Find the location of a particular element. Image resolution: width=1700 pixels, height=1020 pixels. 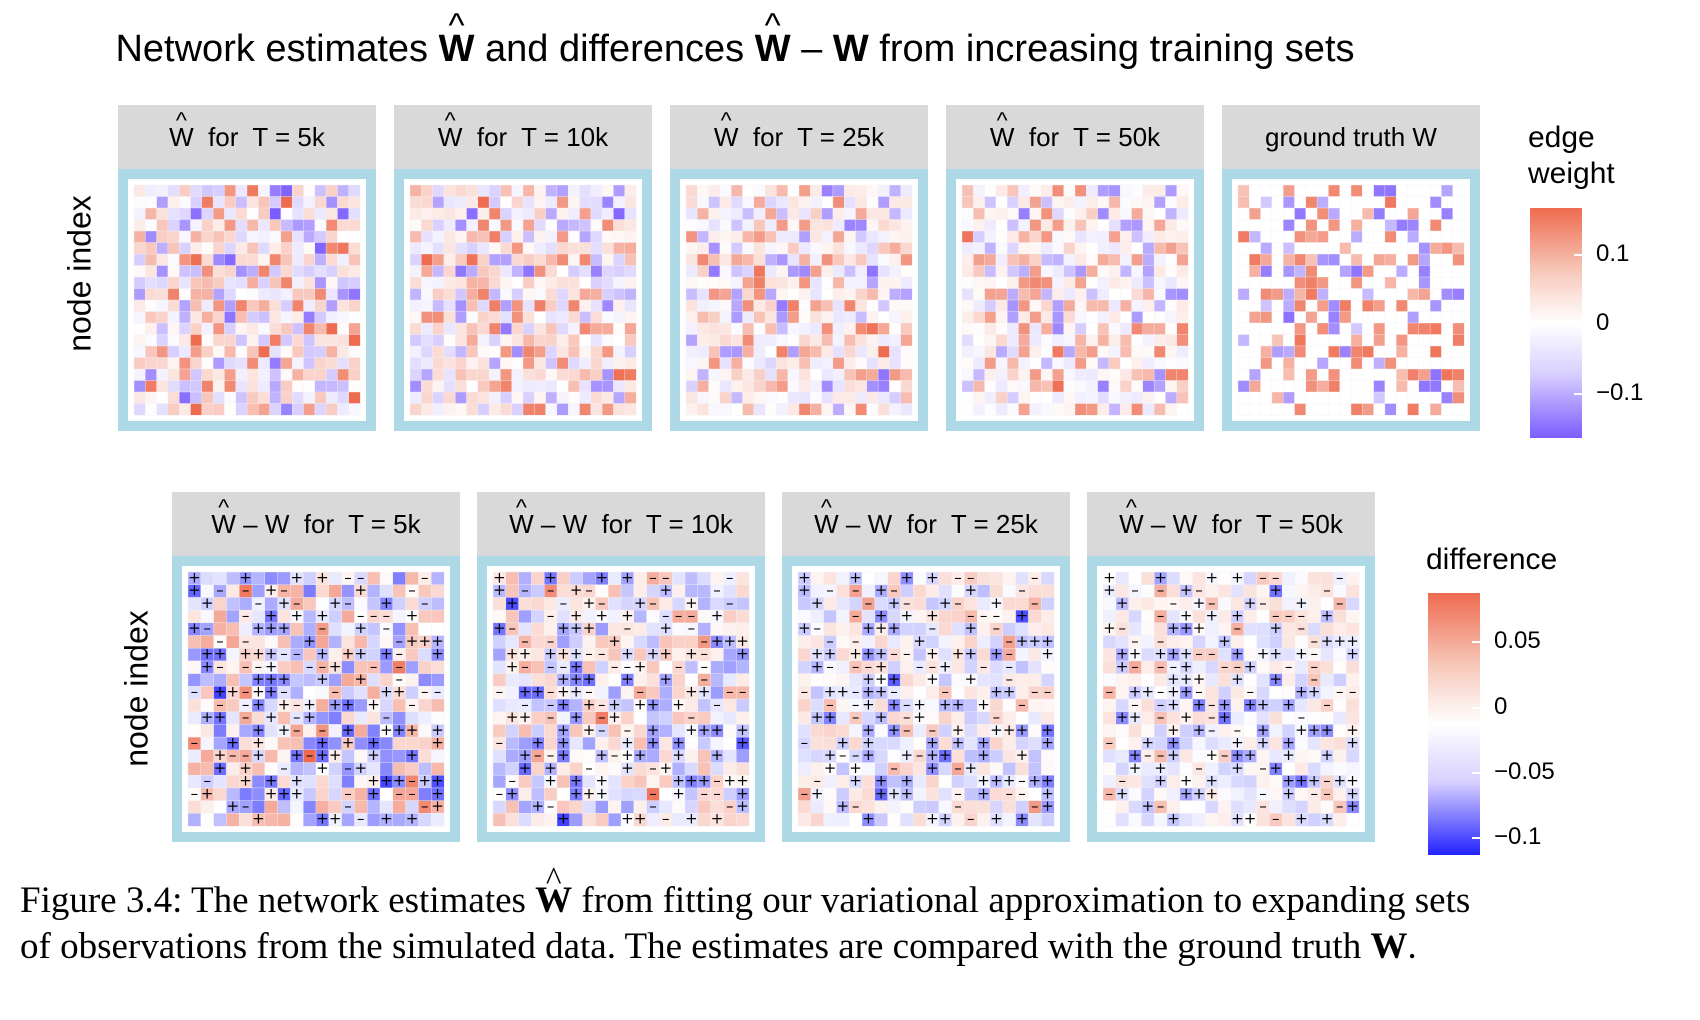

legend-tick-label: −0.1 is located at coordinates (1620, 392).